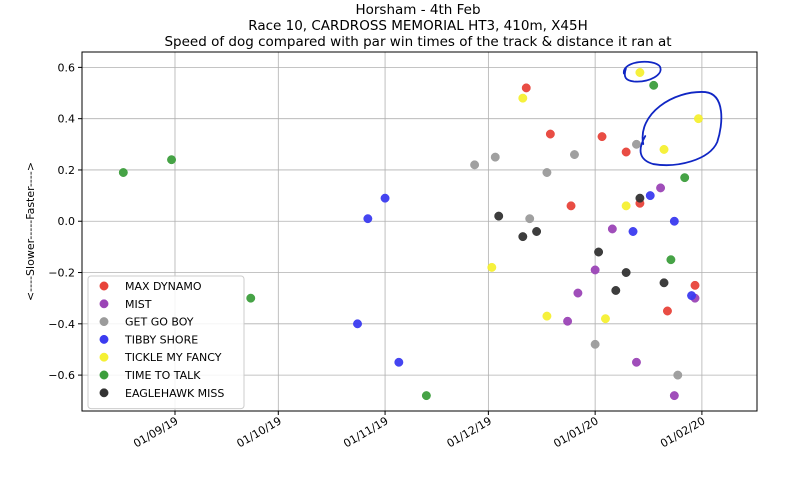  Describe the element at coordinates (67, 67) in the screenshot. I see `y-tick-label: 0.6` at that location.